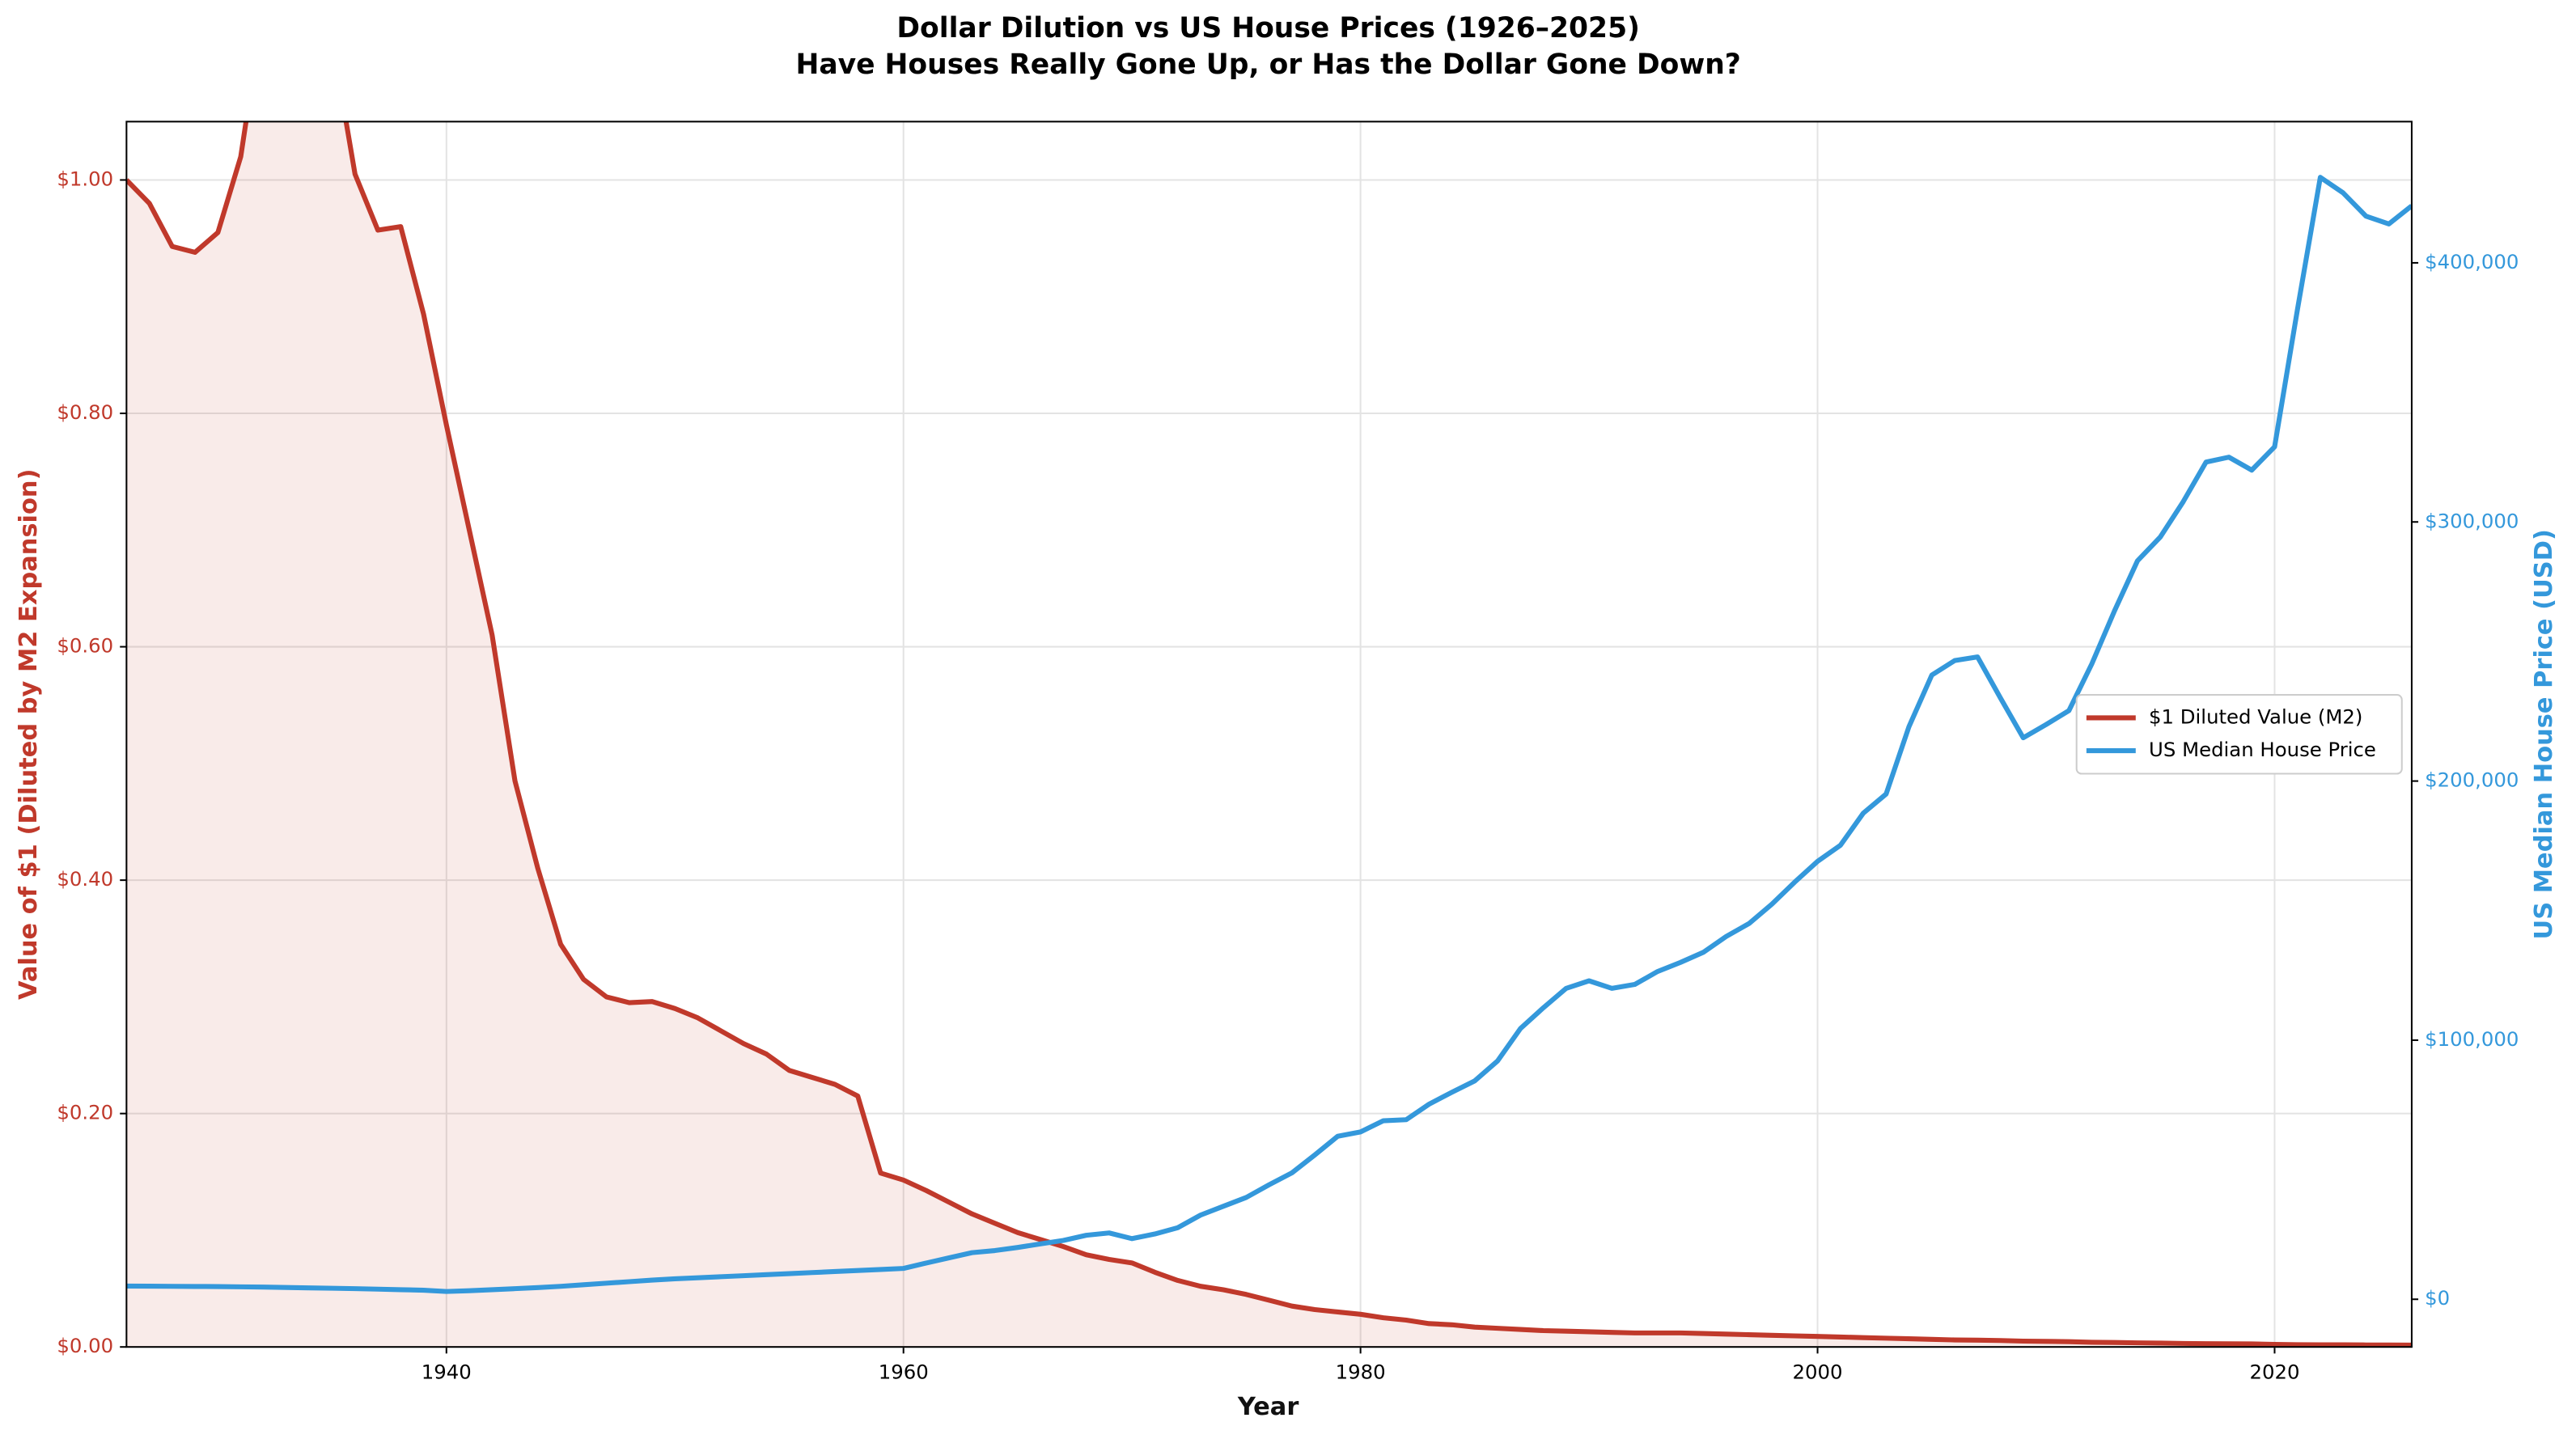 The image size is (2576, 1439). What do you see at coordinates (85, 646) in the screenshot?
I see `y-tick-label: $0.60` at bounding box center [85, 646].